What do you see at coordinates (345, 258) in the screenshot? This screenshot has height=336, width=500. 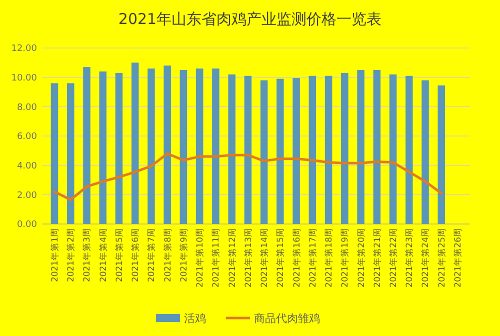 I see `x-tick-label: 2021年第19周` at bounding box center [345, 258].